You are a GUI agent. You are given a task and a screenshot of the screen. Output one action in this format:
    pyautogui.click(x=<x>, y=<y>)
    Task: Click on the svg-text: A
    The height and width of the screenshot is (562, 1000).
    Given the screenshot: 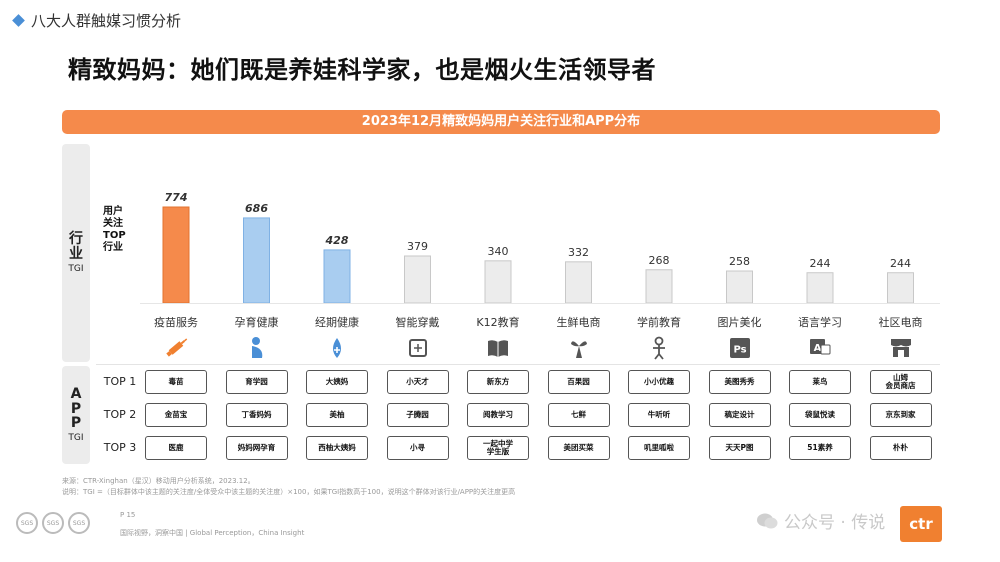 What is the action you would take?
    pyautogui.click(x=818, y=348)
    